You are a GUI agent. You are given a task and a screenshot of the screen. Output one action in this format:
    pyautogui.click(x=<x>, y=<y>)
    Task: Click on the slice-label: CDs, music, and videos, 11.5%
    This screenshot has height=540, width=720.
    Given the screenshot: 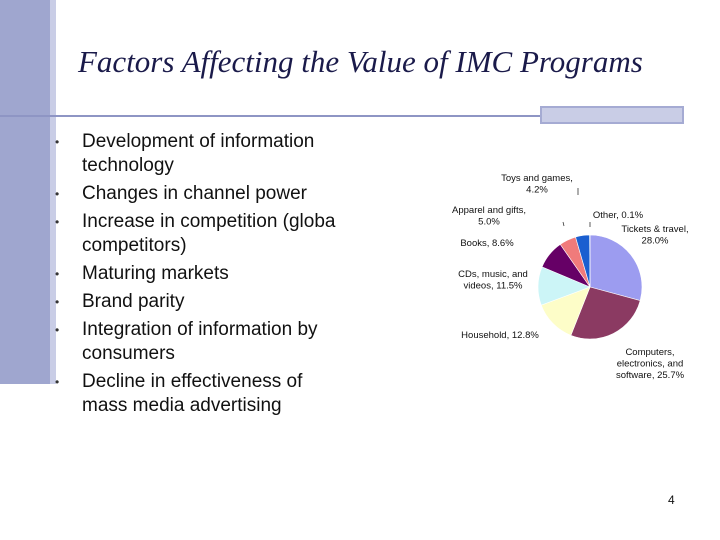 What is the action you would take?
    pyautogui.click(x=493, y=280)
    